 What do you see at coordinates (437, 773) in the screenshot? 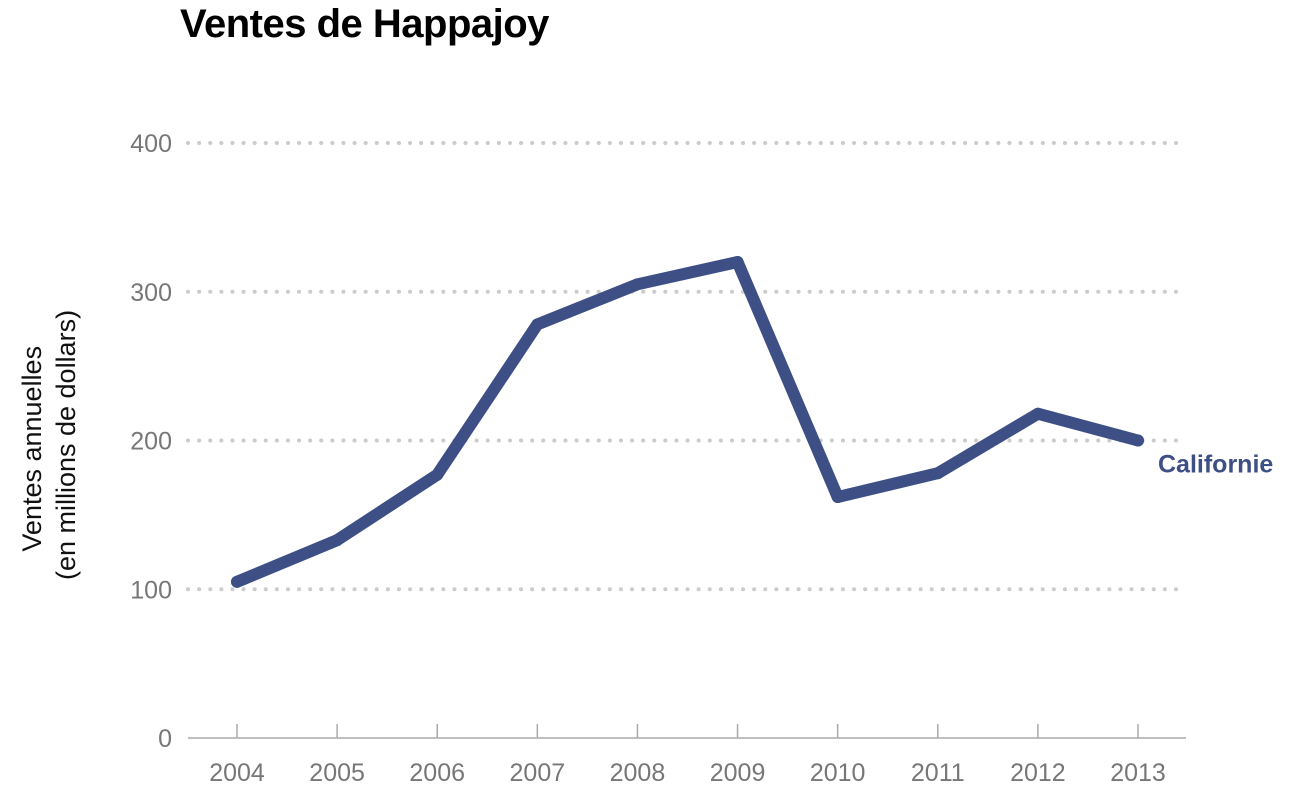
I see `x-tick-label: 2006` at bounding box center [437, 773].